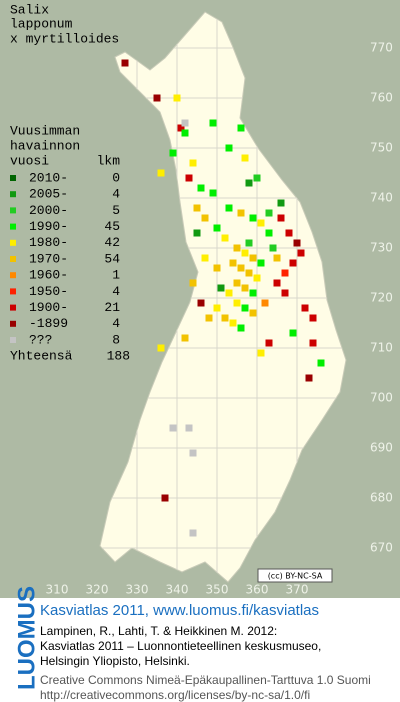 The image size is (400, 702). I want to click on legend-label: 1900-, so click(48, 307).